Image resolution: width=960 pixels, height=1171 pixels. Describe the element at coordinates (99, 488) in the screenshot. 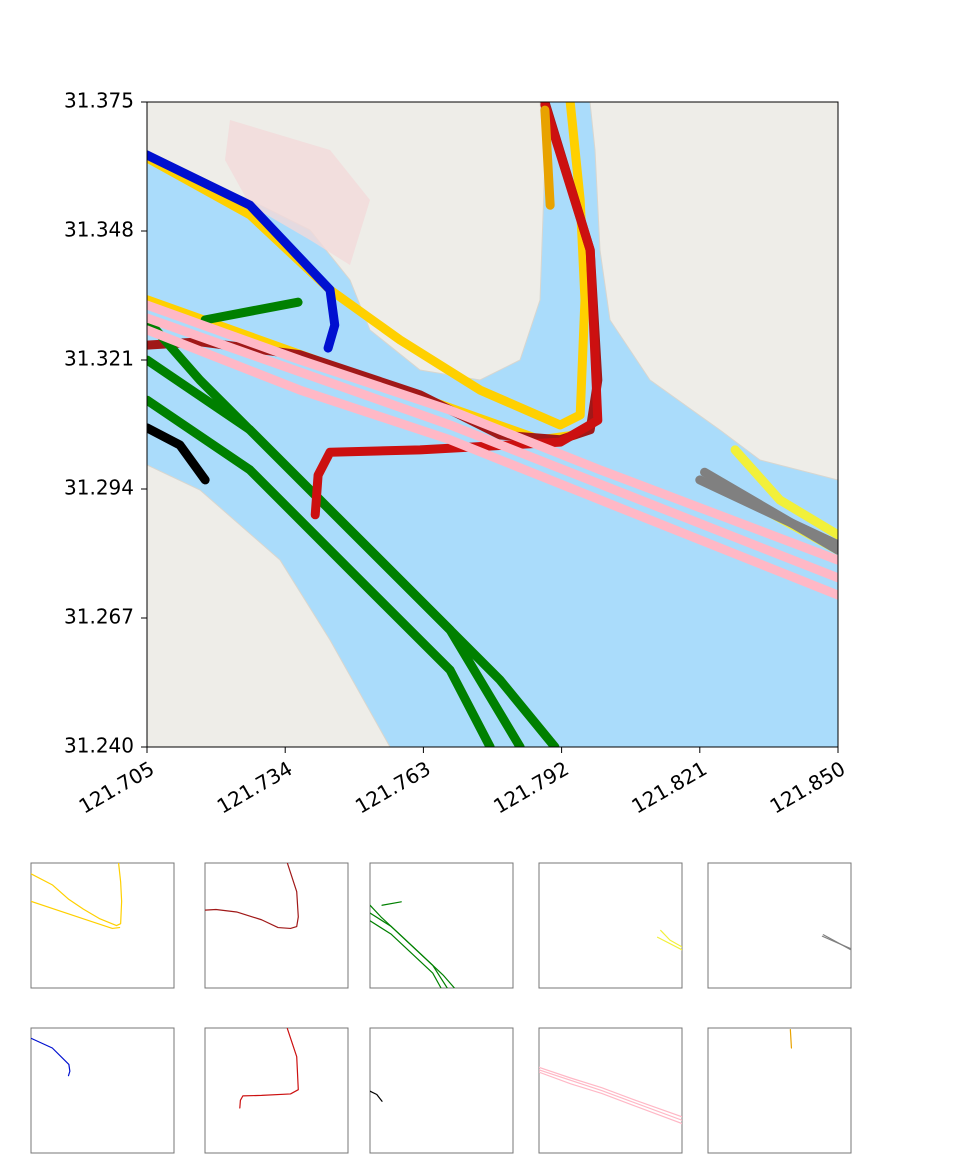

I see `y-tick-label: 31.294` at that location.